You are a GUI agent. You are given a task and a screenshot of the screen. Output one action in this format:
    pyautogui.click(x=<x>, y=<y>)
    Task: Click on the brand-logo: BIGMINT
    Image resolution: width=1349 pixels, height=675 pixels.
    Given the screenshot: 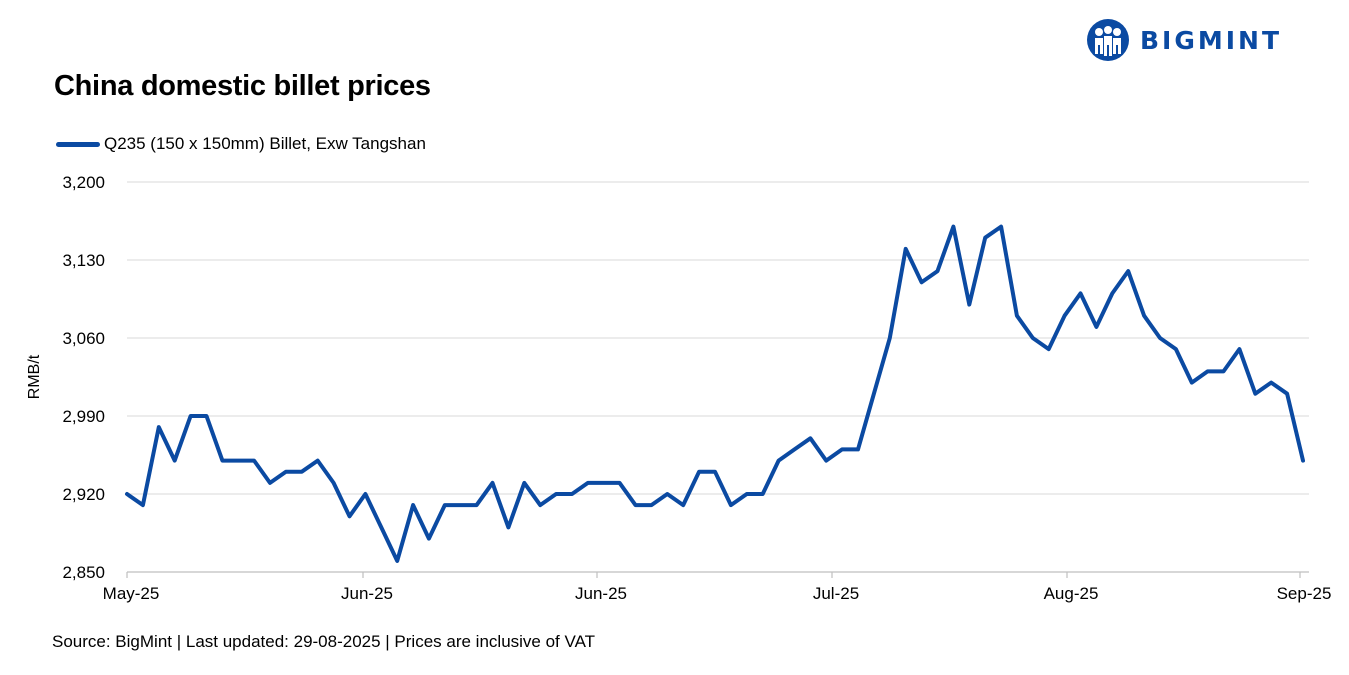 What is the action you would take?
    pyautogui.click(x=1184, y=40)
    